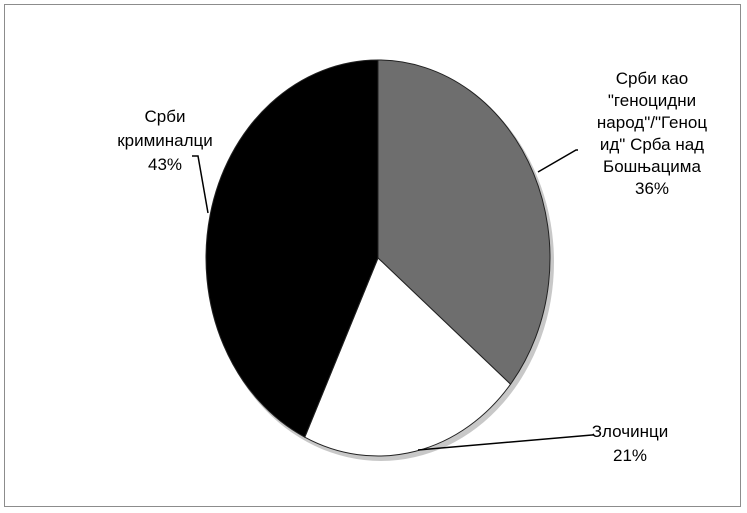 This screenshot has width=747, height=513. I want to click on slice-label-line: криминалци, so click(165, 140).